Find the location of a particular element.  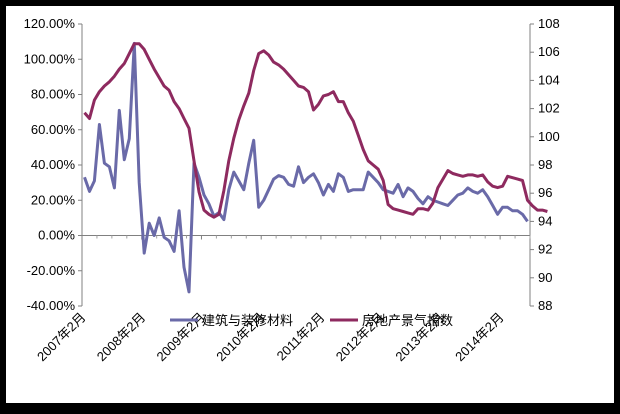

right-axis-tick-label: 106 is located at coordinates (549, 51).